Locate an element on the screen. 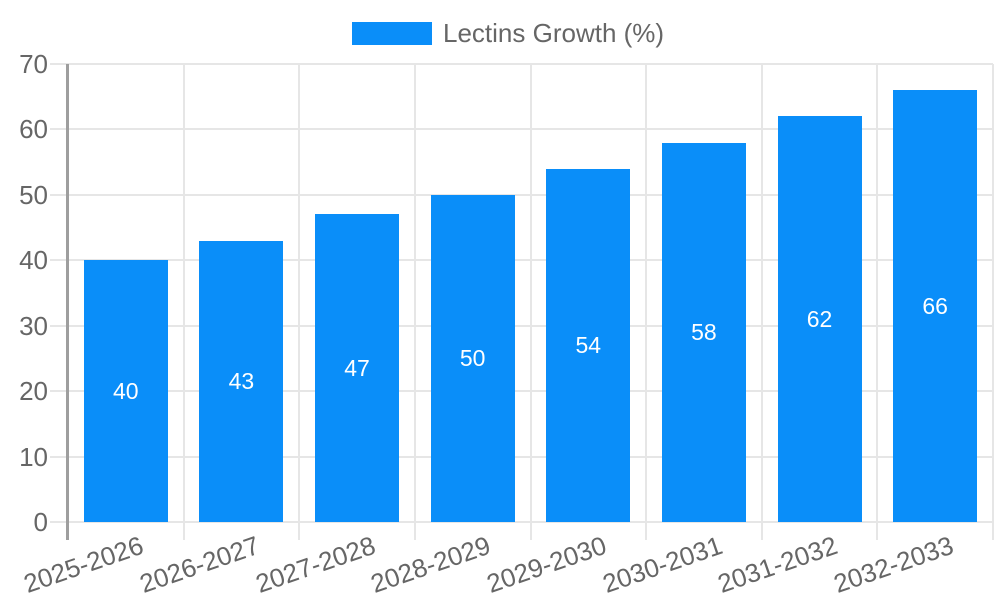 The image size is (1000, 600). y-tick-label: 10 is located at coordinates (33, 456).